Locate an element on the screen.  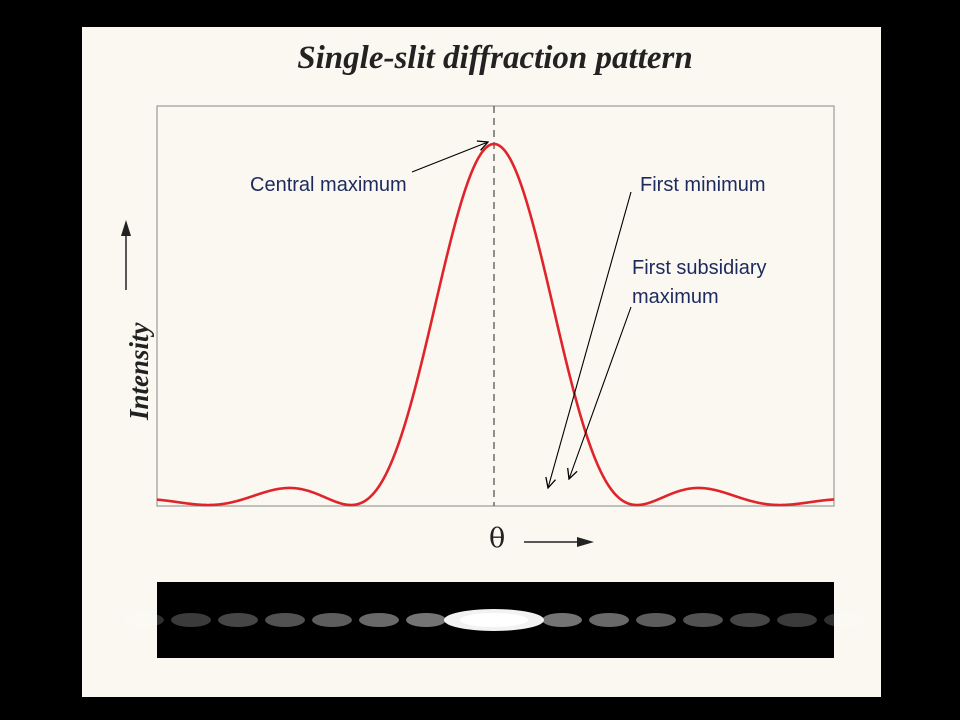
fringe-strip is located at coordinates (494, 620).